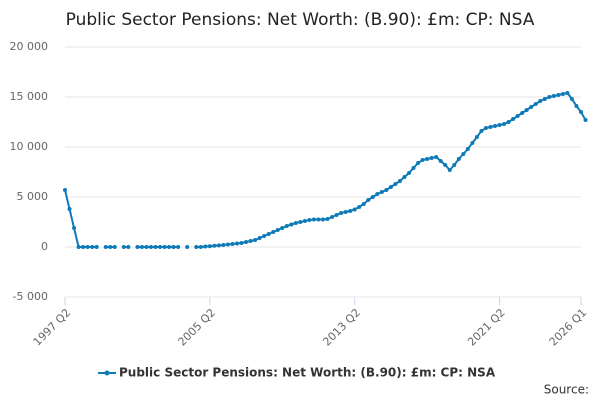  What do you see at coordinates (568, 327) in the screenshot?
I see `x-tick-label: 2026 Q1` at bounding box center [568, 327].